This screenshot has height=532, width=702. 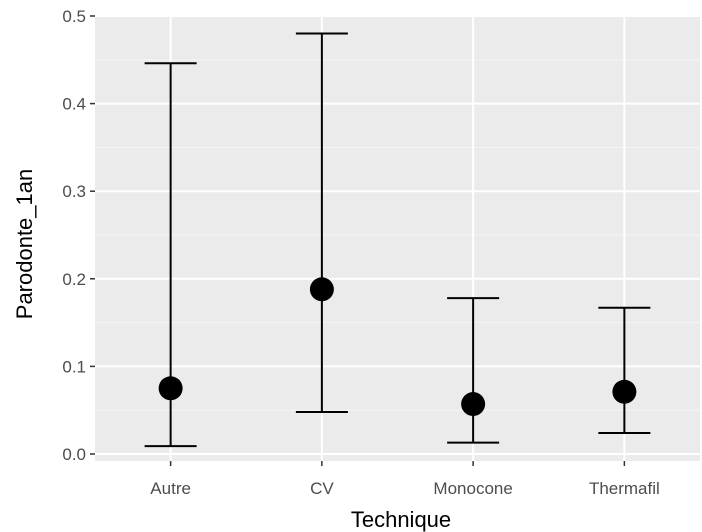 What do you see at coordinates (401, 519) in the screenshot?
I see `x-axis-title: Technique` at bounding box center [401, 519].